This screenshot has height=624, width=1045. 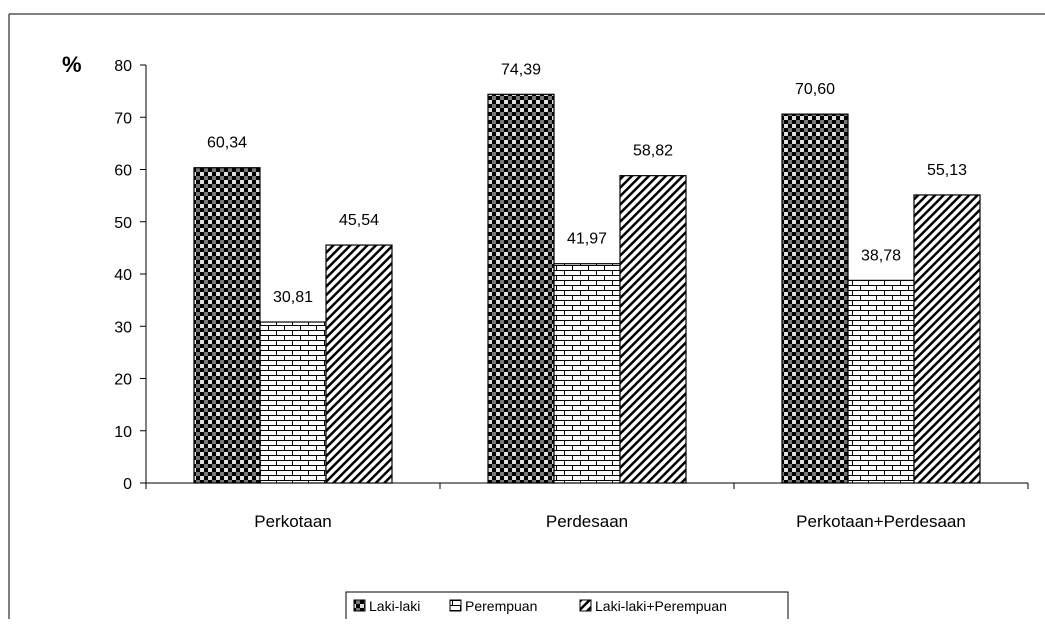 I want to click on legend-label: Laki-laki+Perempuan, so click(x=661, y=606).